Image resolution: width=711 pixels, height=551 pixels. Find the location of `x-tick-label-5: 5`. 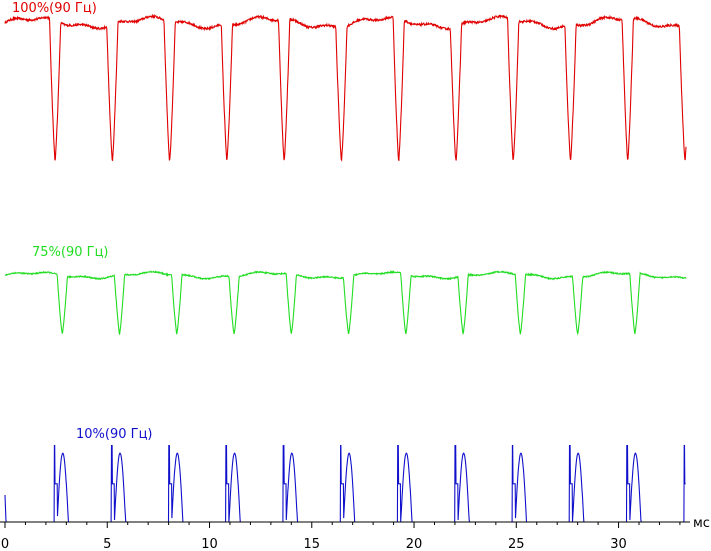

x-tick-label-5: 5 is located at coordinates (107, 544).